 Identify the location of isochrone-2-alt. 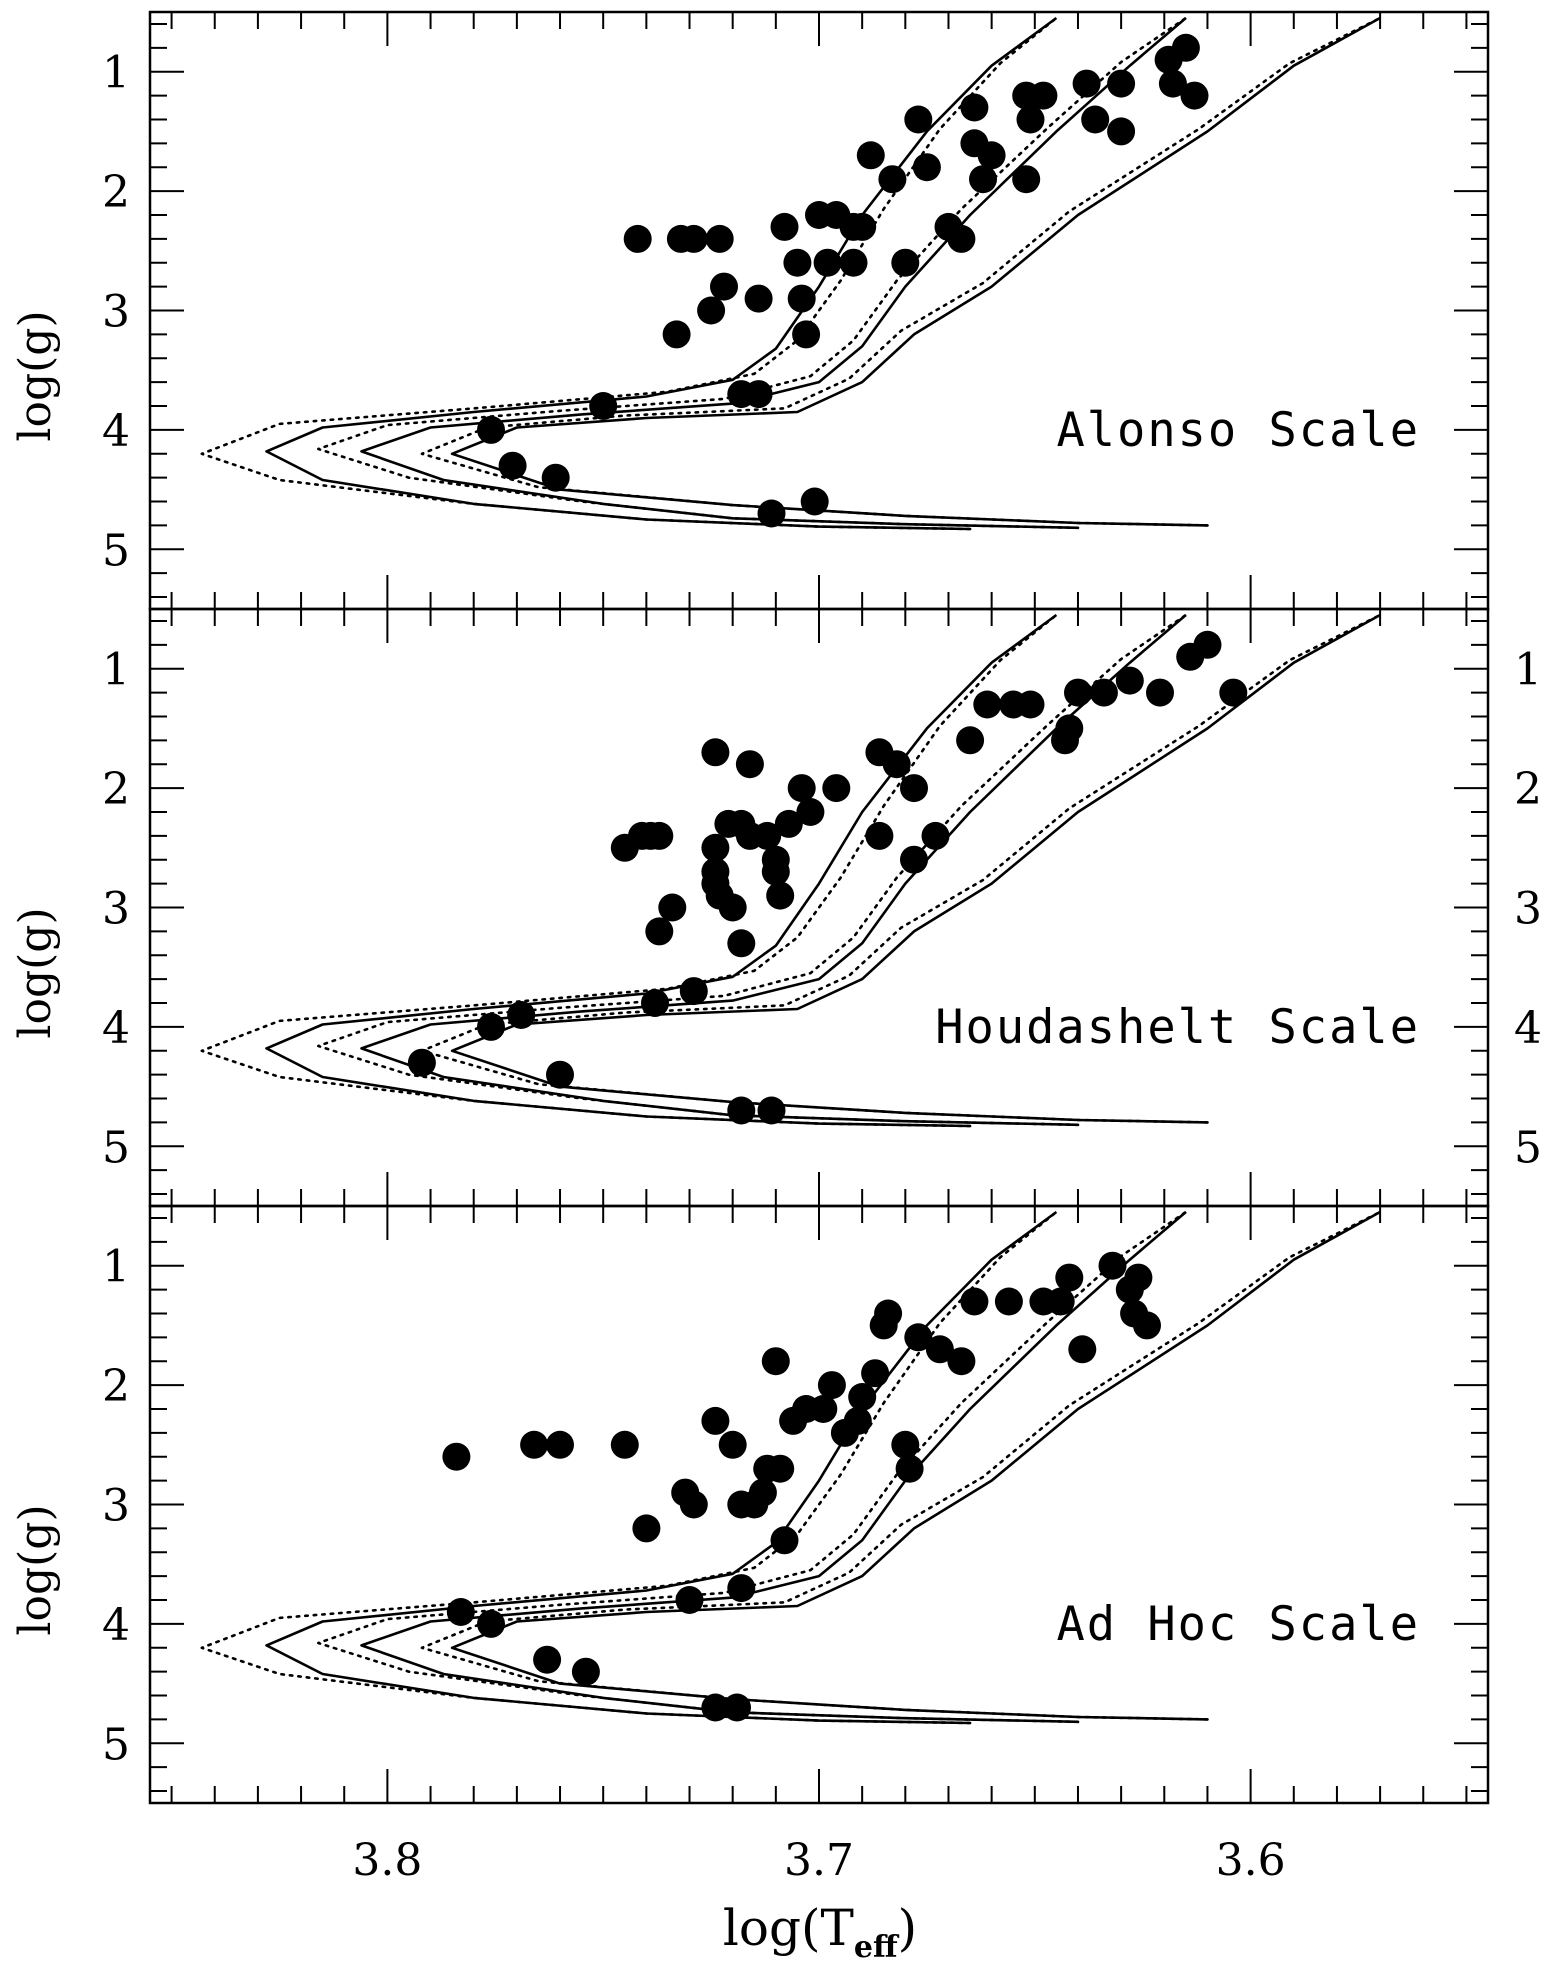
(752, 1467).